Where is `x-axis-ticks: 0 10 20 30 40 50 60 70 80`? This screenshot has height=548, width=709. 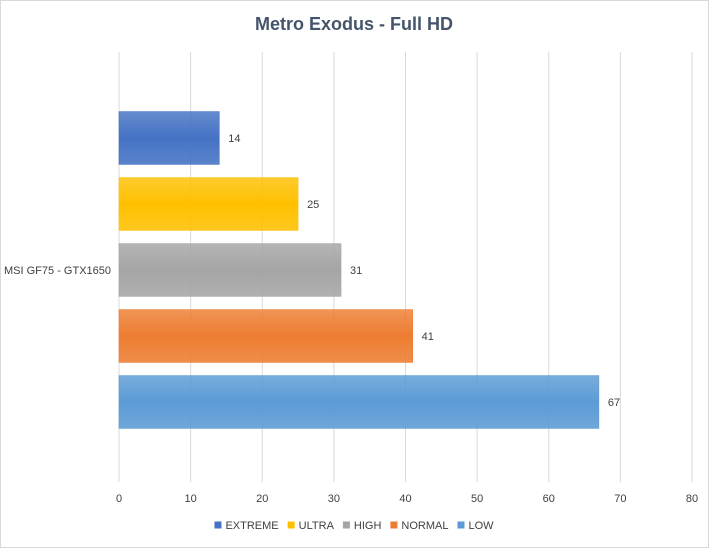
x-axis-ticks: 0 10 20 30 40 50 60 70 80 is located at coordinates (407, 499).